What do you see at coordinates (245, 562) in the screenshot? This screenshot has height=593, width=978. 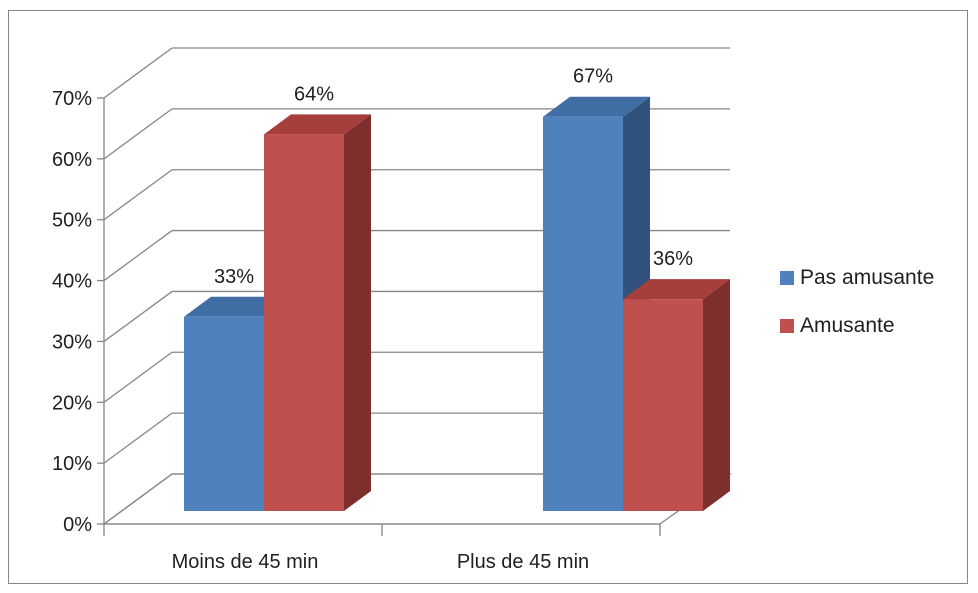 I see `x-tick-label: Moins de 45 min` at bounding box center [245, 562].